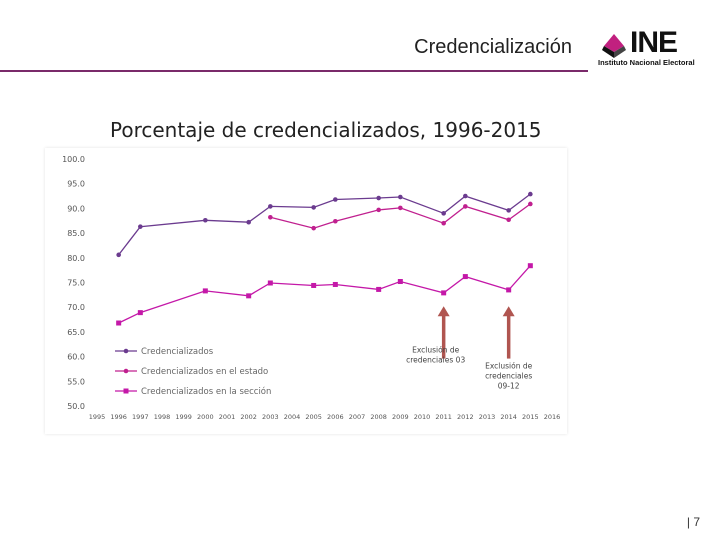  I want to click on legend-label: Credencializados en la sección, so click(206, 391).